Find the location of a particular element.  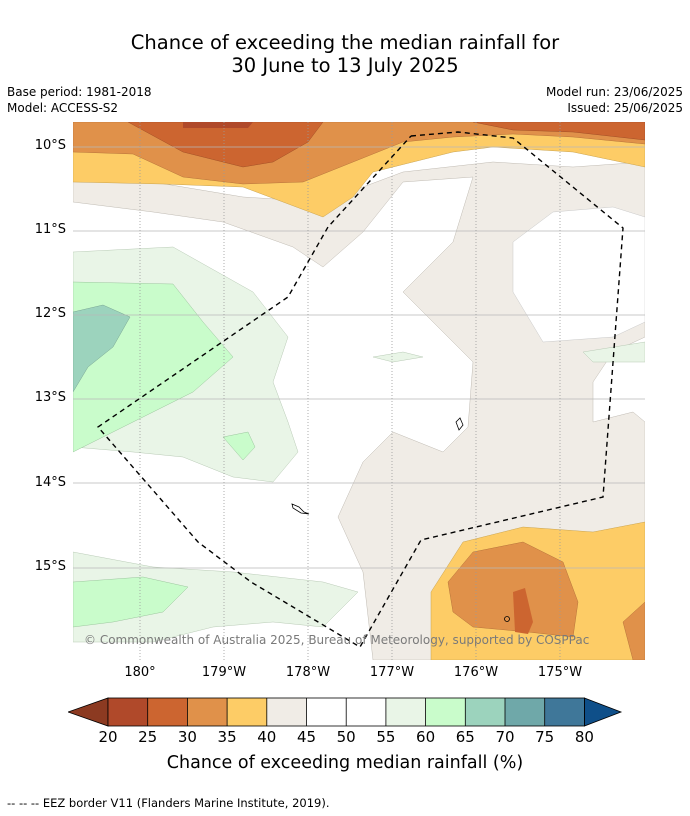

meta-right: Model run: 23/06/2025 Issued: 25/06/2025 is located at coordinates (614, 100).